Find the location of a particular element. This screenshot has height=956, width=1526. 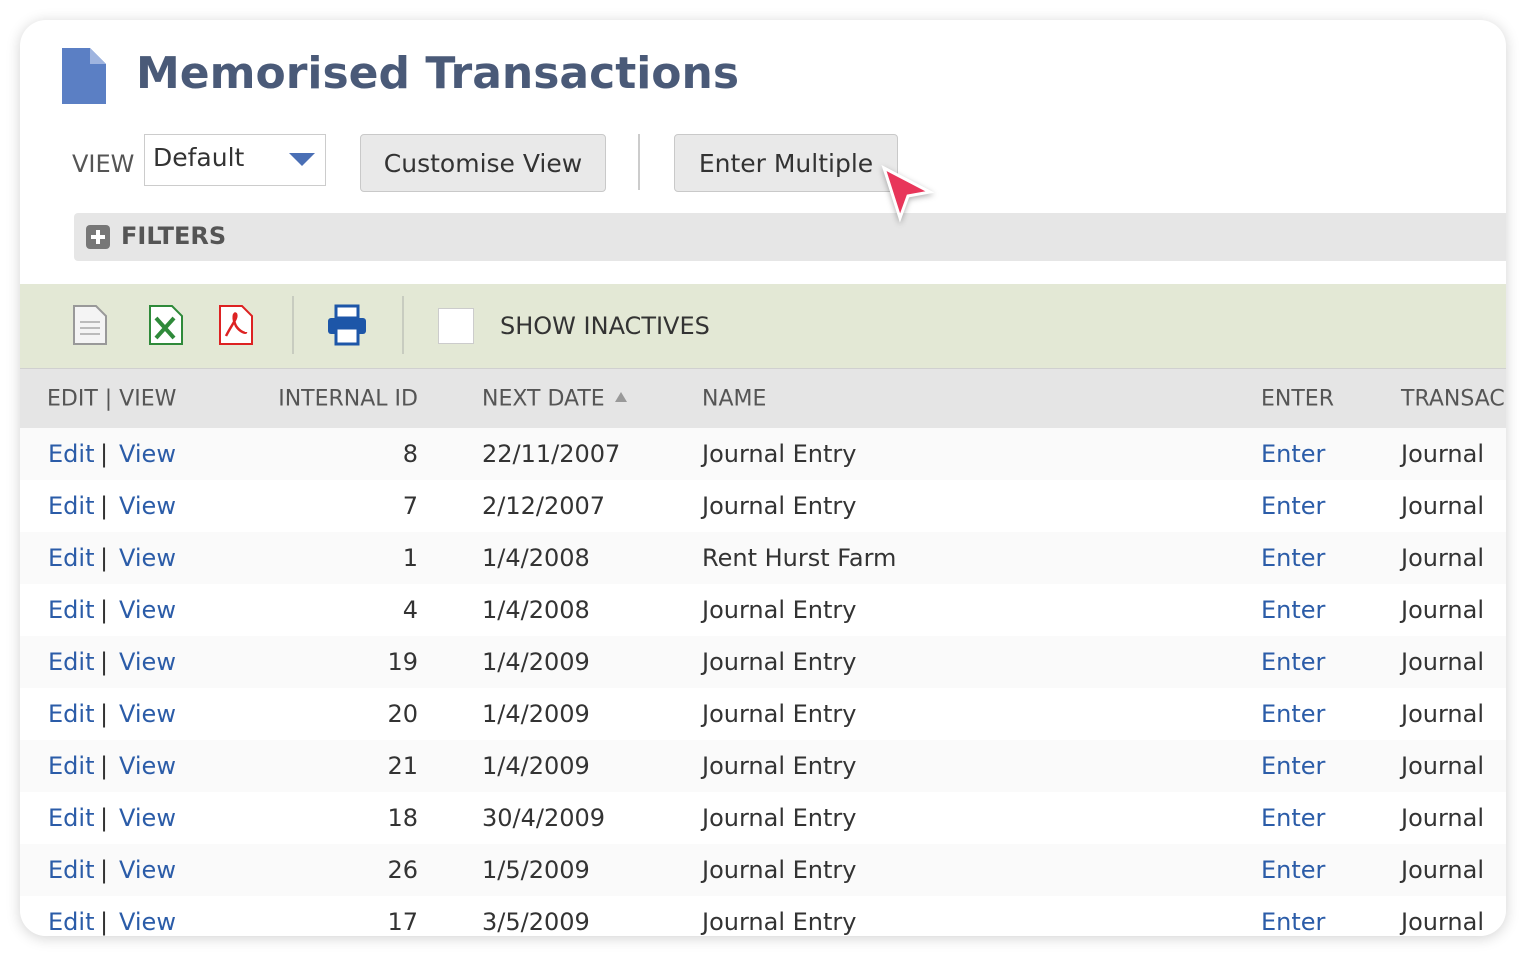

cursor is located at coordinates (907, 193).